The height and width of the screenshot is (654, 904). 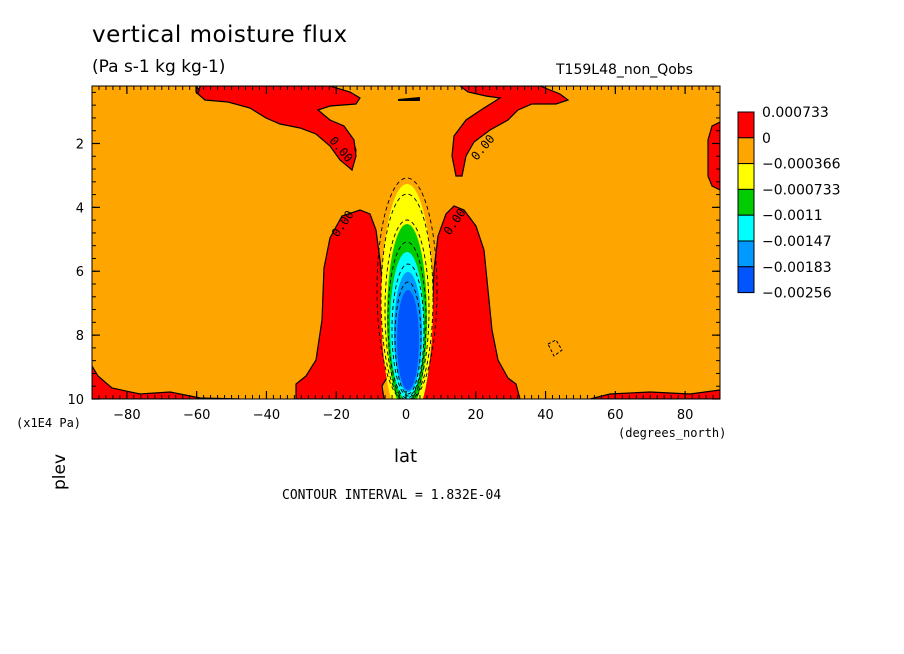 What do you see at coordinates (510, 131) in the screenshot?
I see `positive-flux-region-upper-right` at bounding box center [510, 131].